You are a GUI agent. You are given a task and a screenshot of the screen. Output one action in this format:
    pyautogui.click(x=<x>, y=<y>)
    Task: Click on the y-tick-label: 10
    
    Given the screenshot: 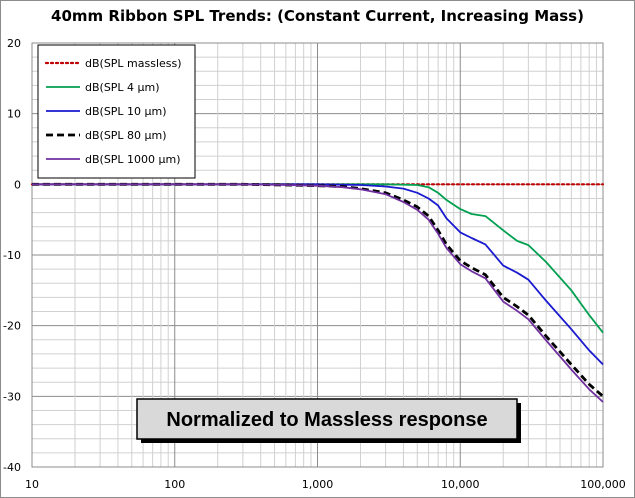 What is the action you would take?
    pyautogui.click(x=14, y=114)
    